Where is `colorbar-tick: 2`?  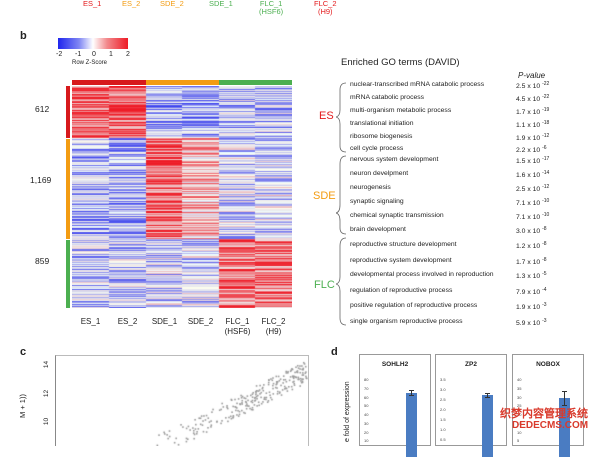 colorbar-tick: 2 is located at coordinates (128, 54).